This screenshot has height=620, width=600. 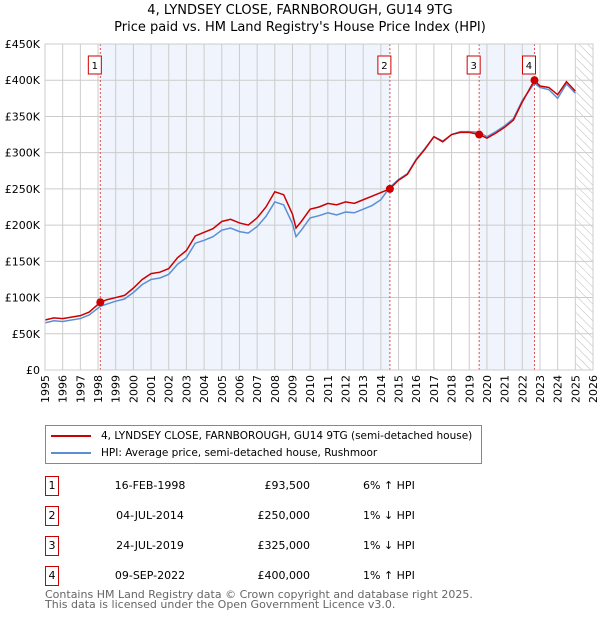 I want to click on y-tick-label: £300K, so click(x=23, y=153).